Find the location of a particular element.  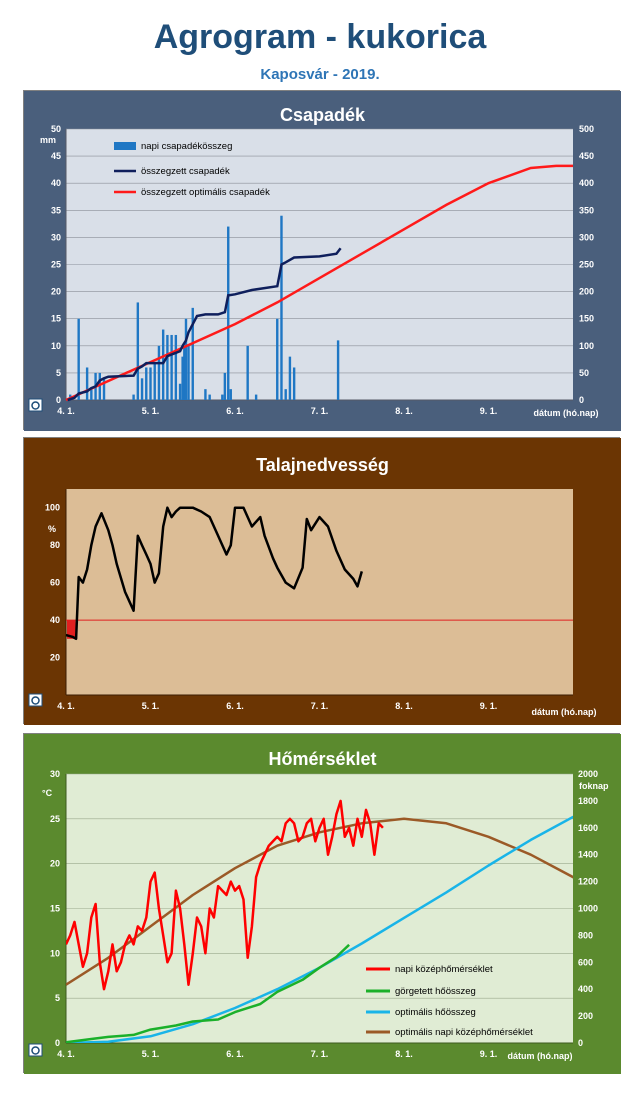

y2-tick-label: 1600 is located at coordinates (588, 828).